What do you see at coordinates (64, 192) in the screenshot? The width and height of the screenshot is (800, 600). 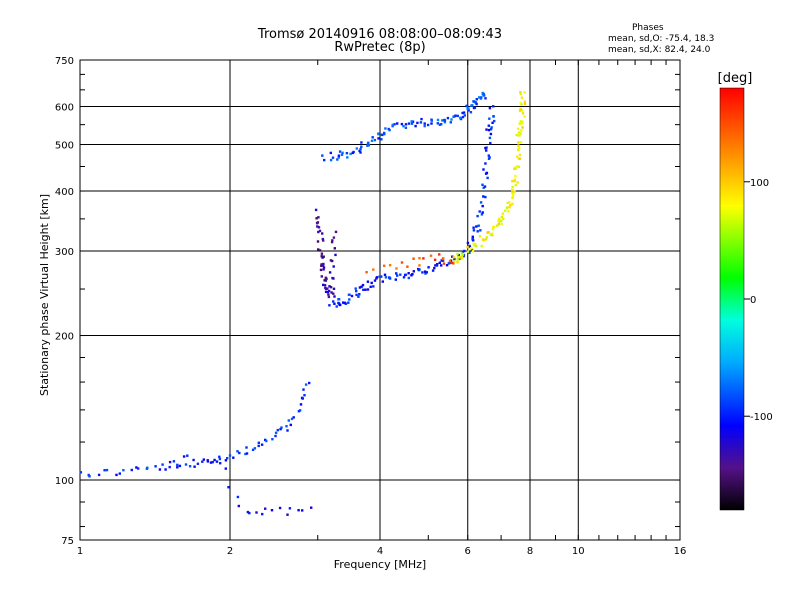 I see `y-tick-label: 400` at bounding box center [64, 192].